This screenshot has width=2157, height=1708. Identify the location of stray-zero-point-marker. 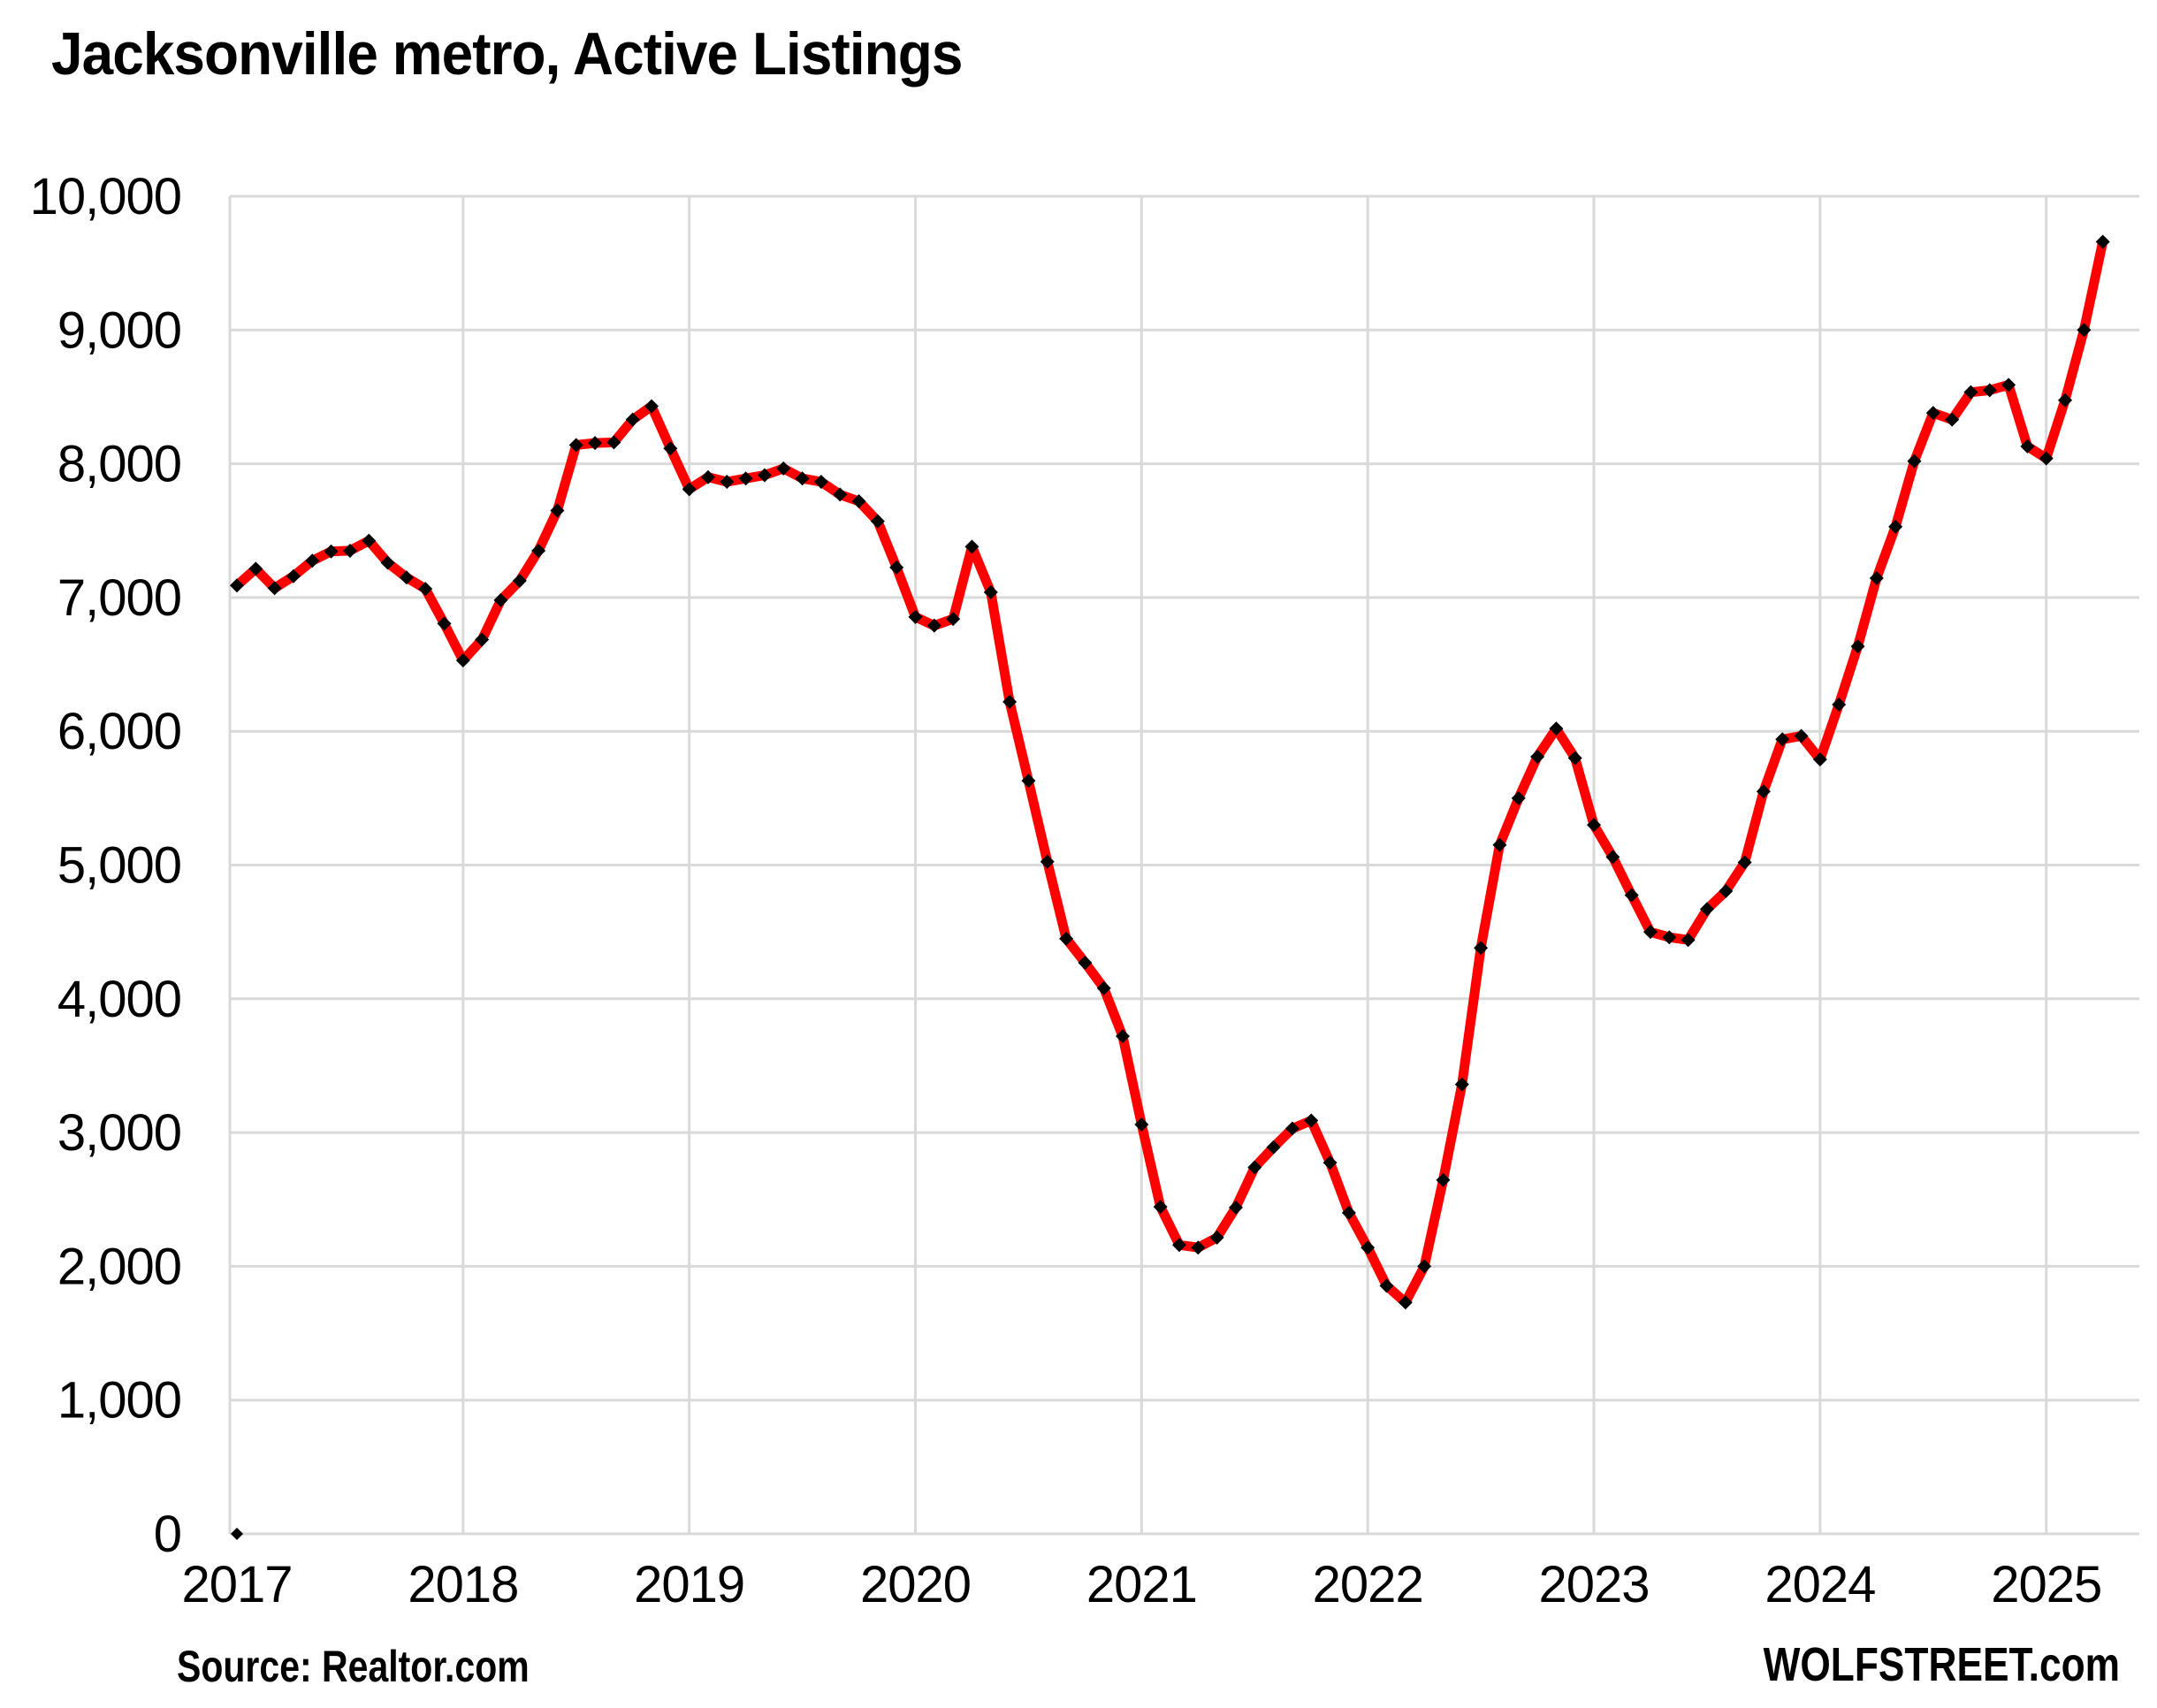
(237, 1534).